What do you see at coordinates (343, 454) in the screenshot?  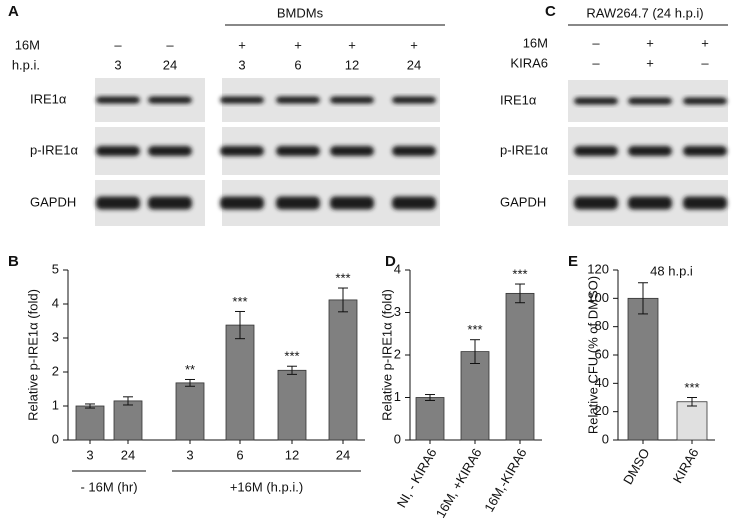 I see `x-tick-label: 24` at bounding box center [343, 454].